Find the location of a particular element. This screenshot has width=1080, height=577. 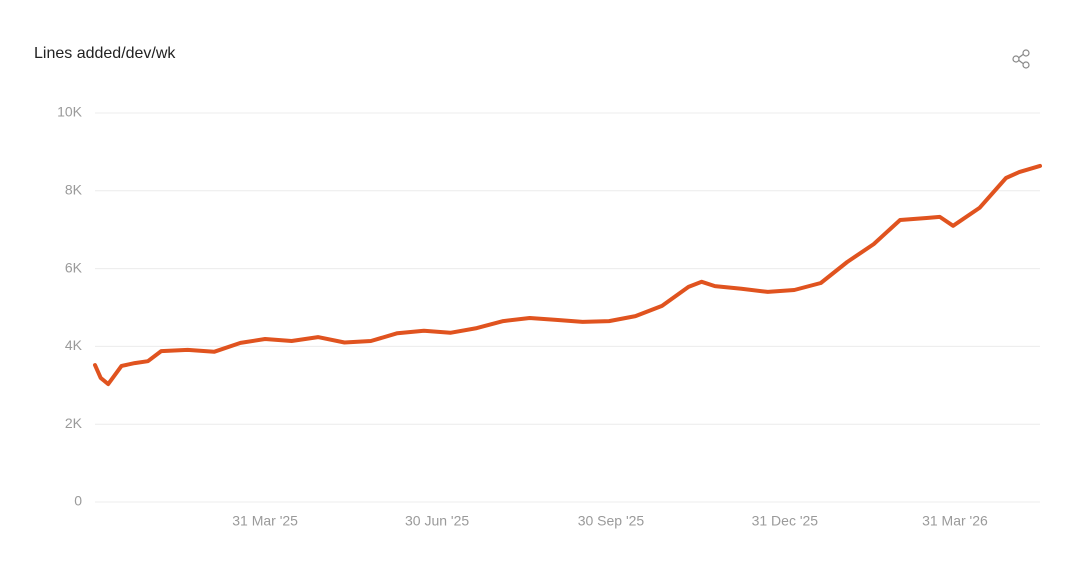

chart-title: Lines added/dev/wk is located at coordinates (105, 53).